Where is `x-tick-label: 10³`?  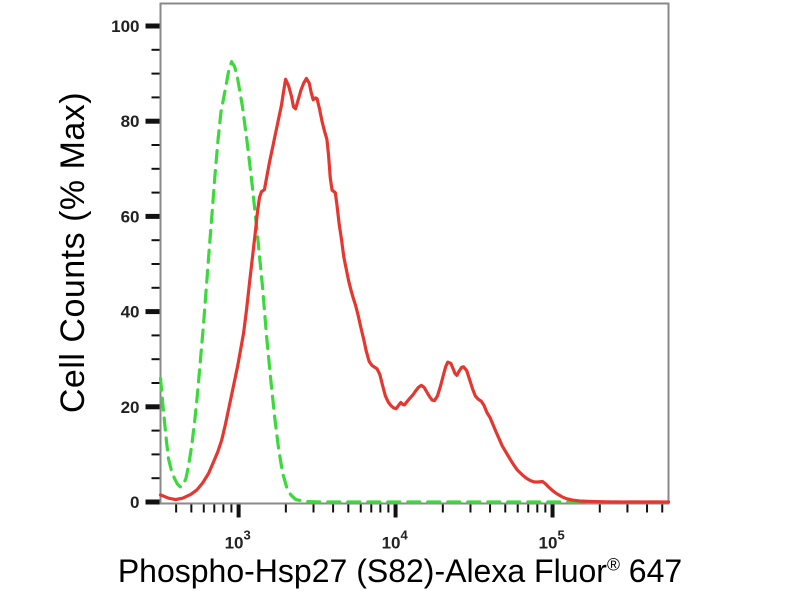
x-tick-label: 10³ is located at coordinates (238, 540).